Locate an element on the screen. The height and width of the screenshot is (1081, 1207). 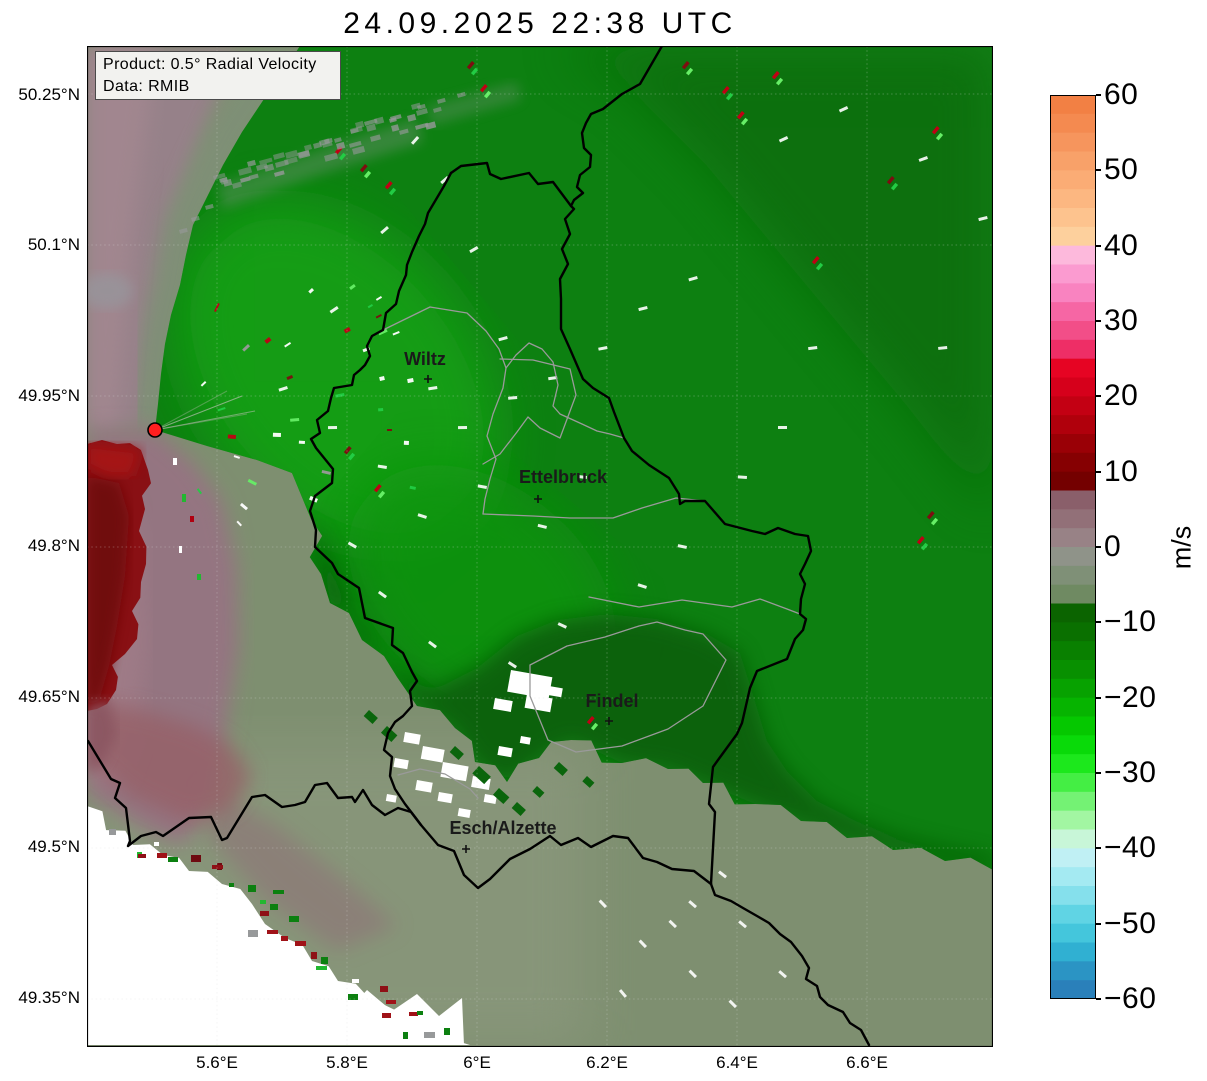
svg-text: Findel is located at coordinates (612, 701).